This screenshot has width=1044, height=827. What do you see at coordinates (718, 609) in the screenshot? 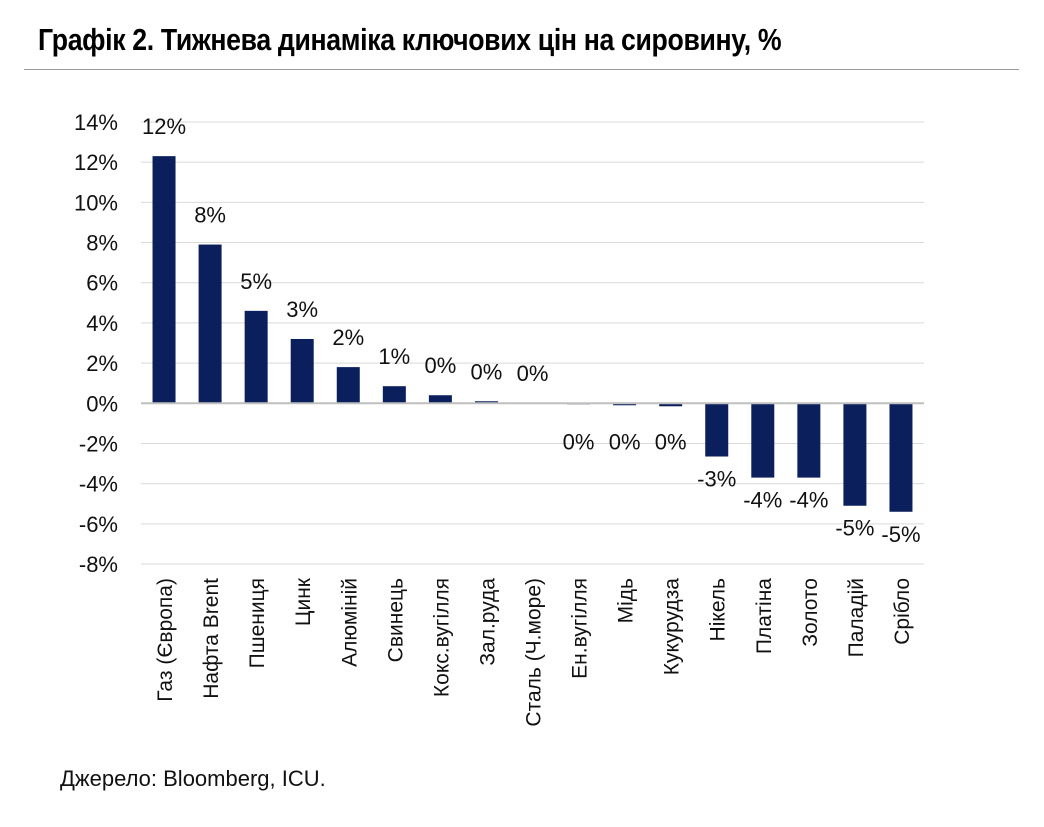
I see `x-tick-label: Нікель` at bounding box center [718, 609].